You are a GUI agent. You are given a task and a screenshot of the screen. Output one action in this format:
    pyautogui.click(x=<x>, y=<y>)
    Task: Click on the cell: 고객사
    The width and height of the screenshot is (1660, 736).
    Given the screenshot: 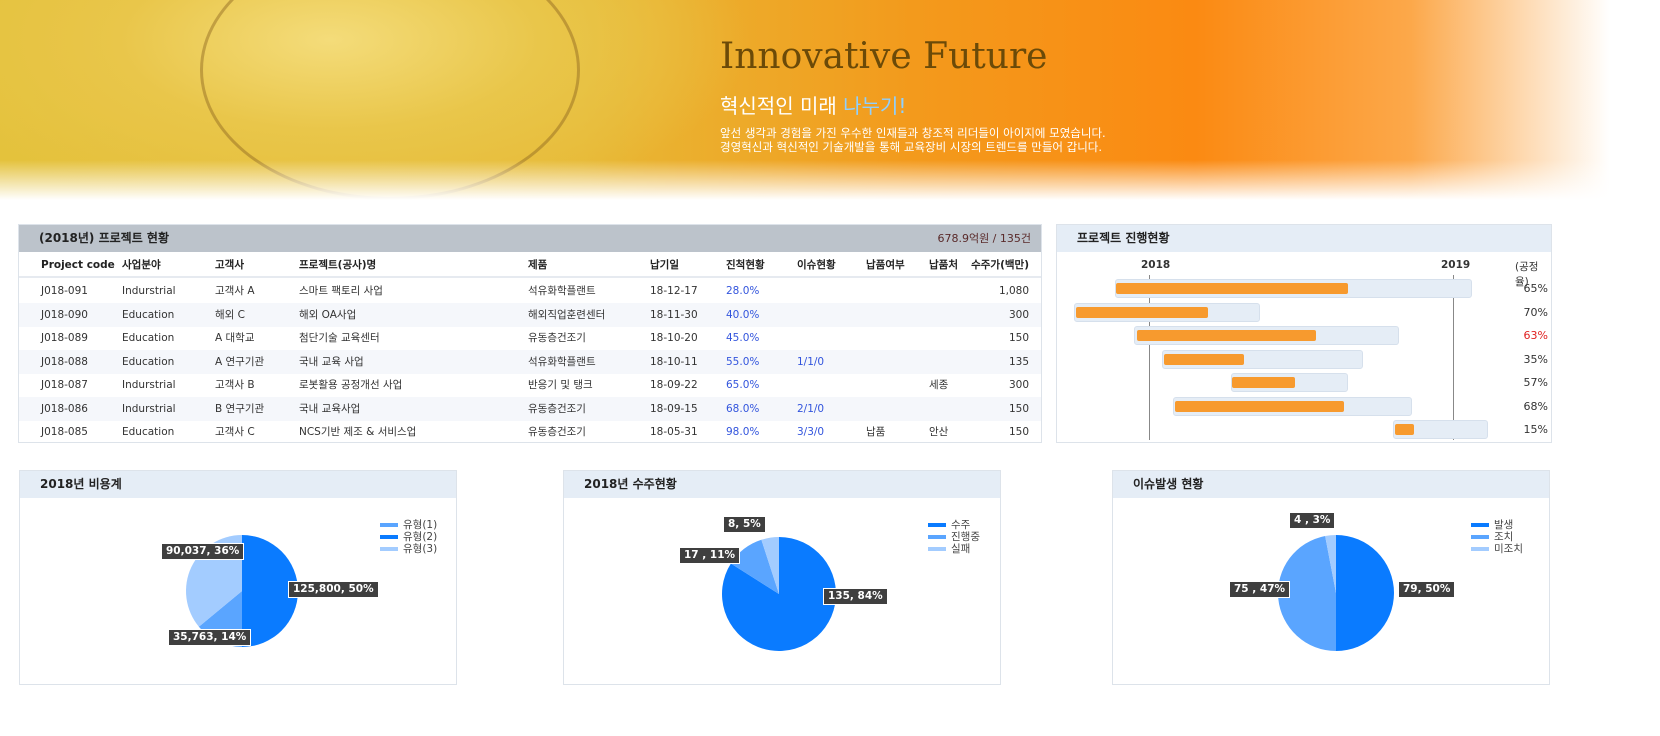 What is the action you would take?
    pyautogui.click(x=229, y=265)
    